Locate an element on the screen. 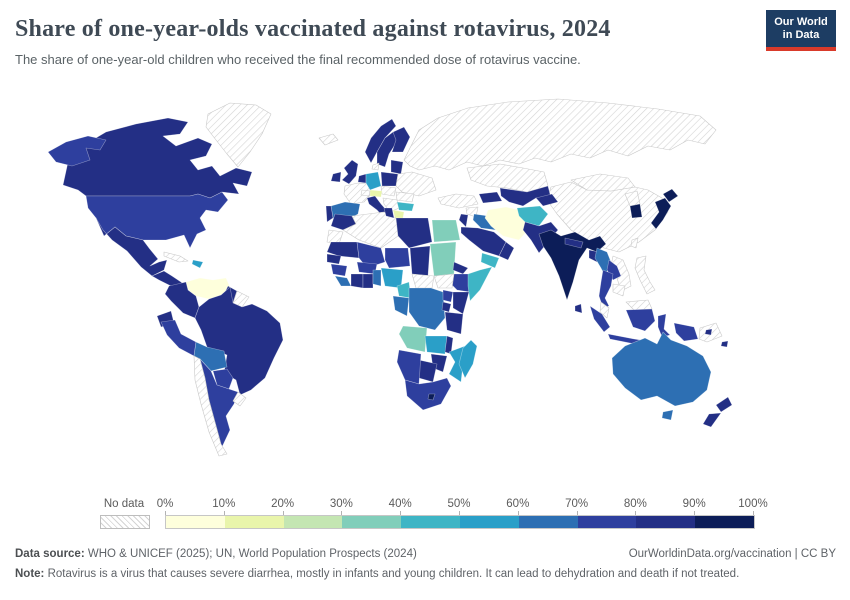  region-gabon-congo is located at coordinates (401, 306).